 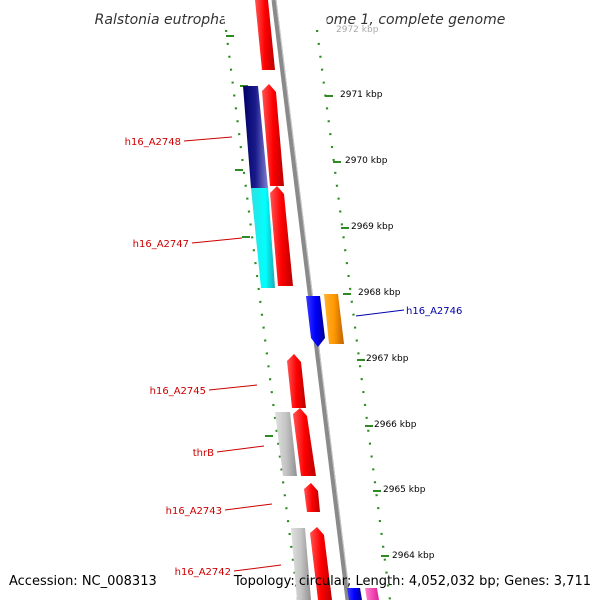 What do you see at coordinates (255, 137) in the screenshot?
I see `gene-feature-navy` at bounding box center [255, 137].